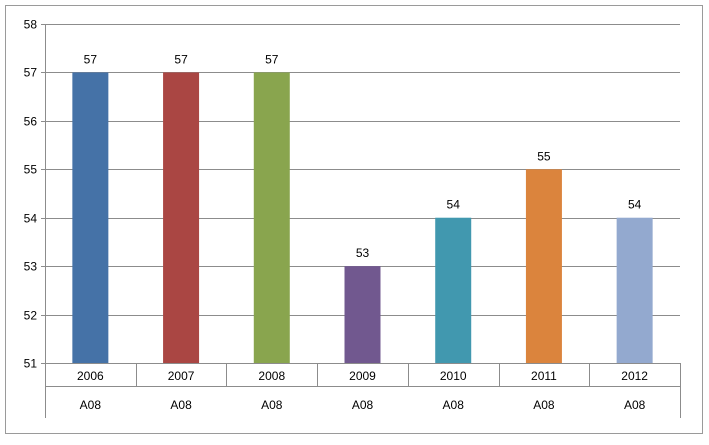 Image resolution: width=709 pixels, height=445 pixels. Describe the element at coordinates (35, 194) in the screenshot. I see `y-axis: 51 52 53 54 55 56 57 58` at that location.